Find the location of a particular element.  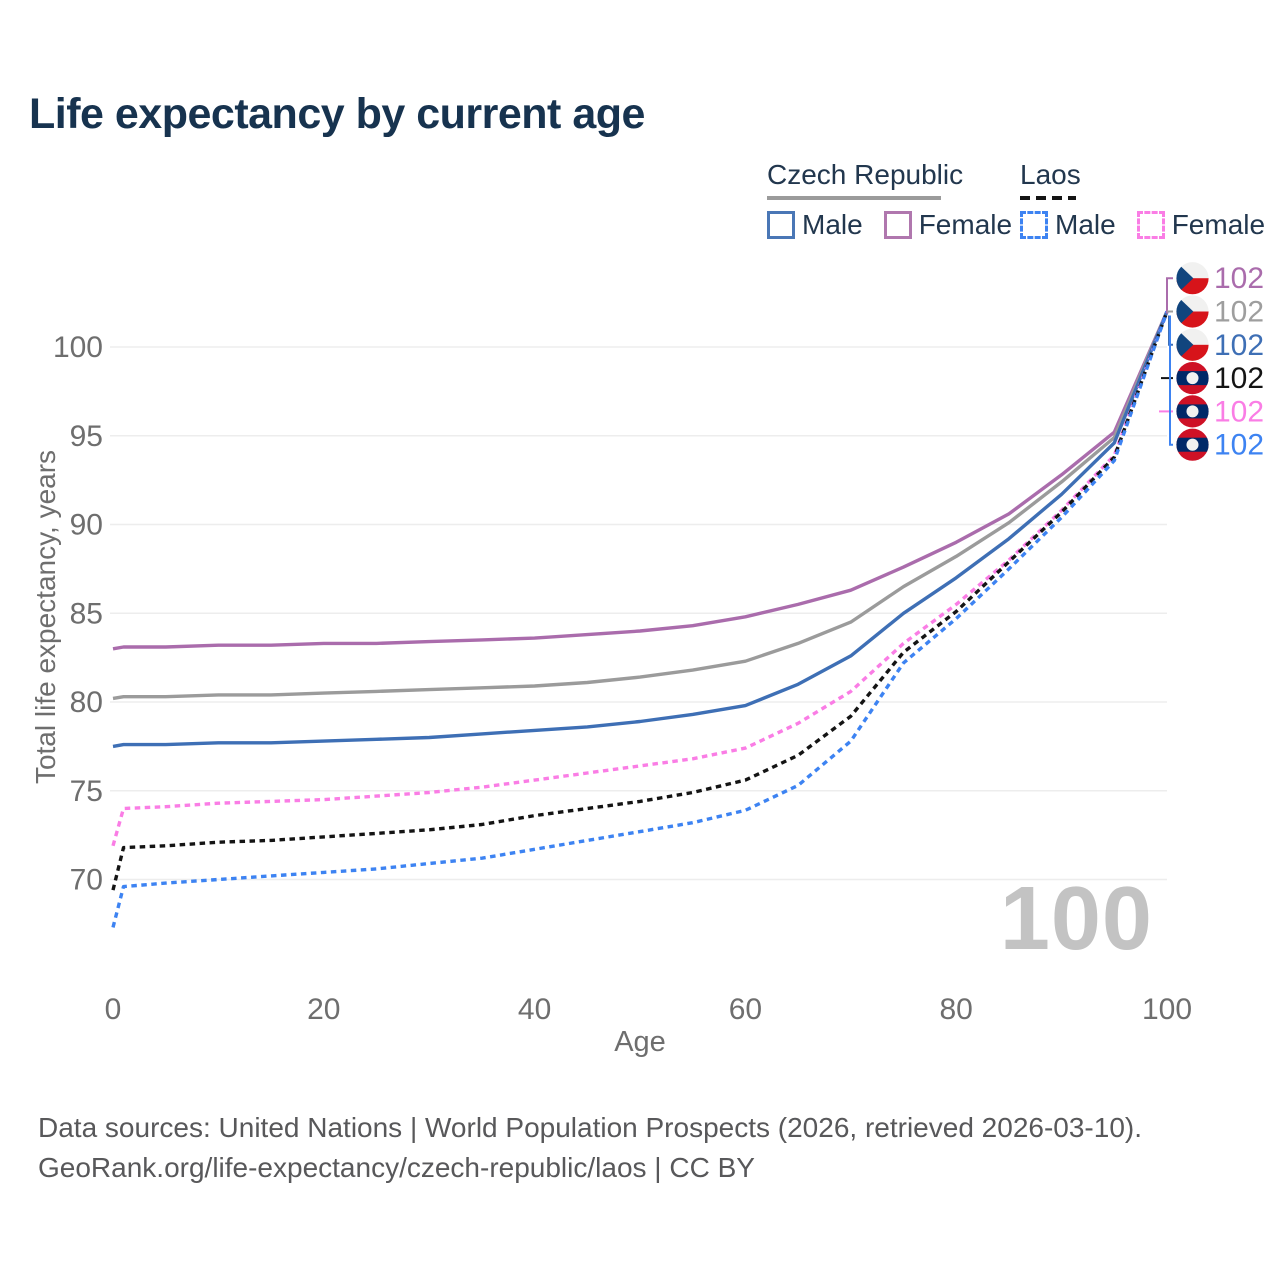

legend-label-laos-female: Female is located at coordinates (1218, 224).